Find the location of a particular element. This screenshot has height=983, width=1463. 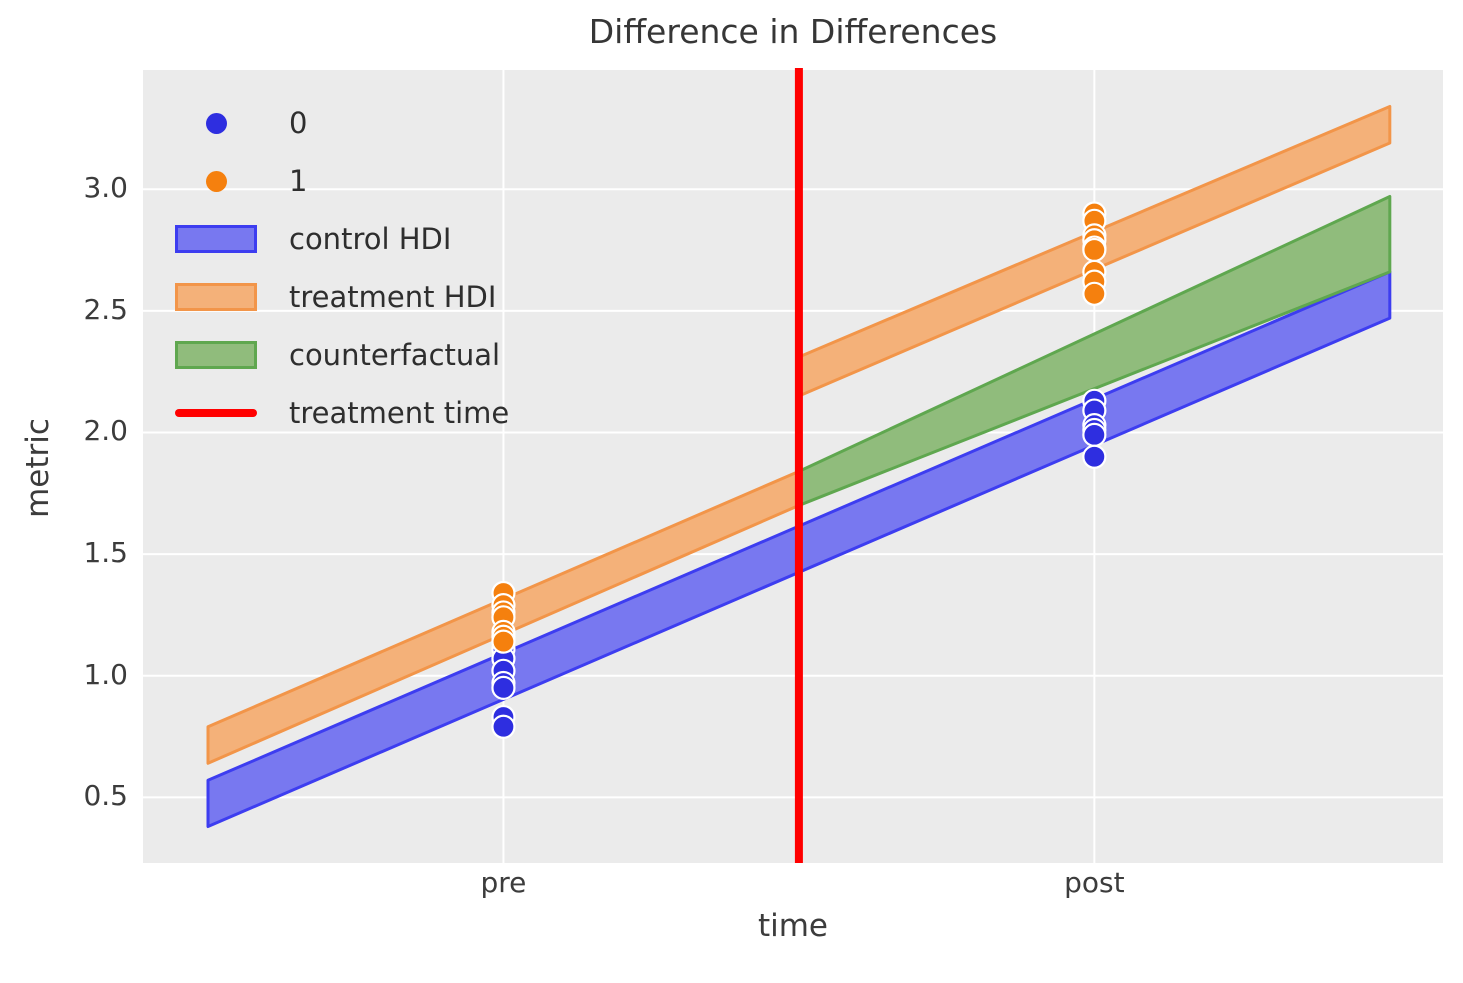

legend-label: treatment time is located at coordinates (399, 413).